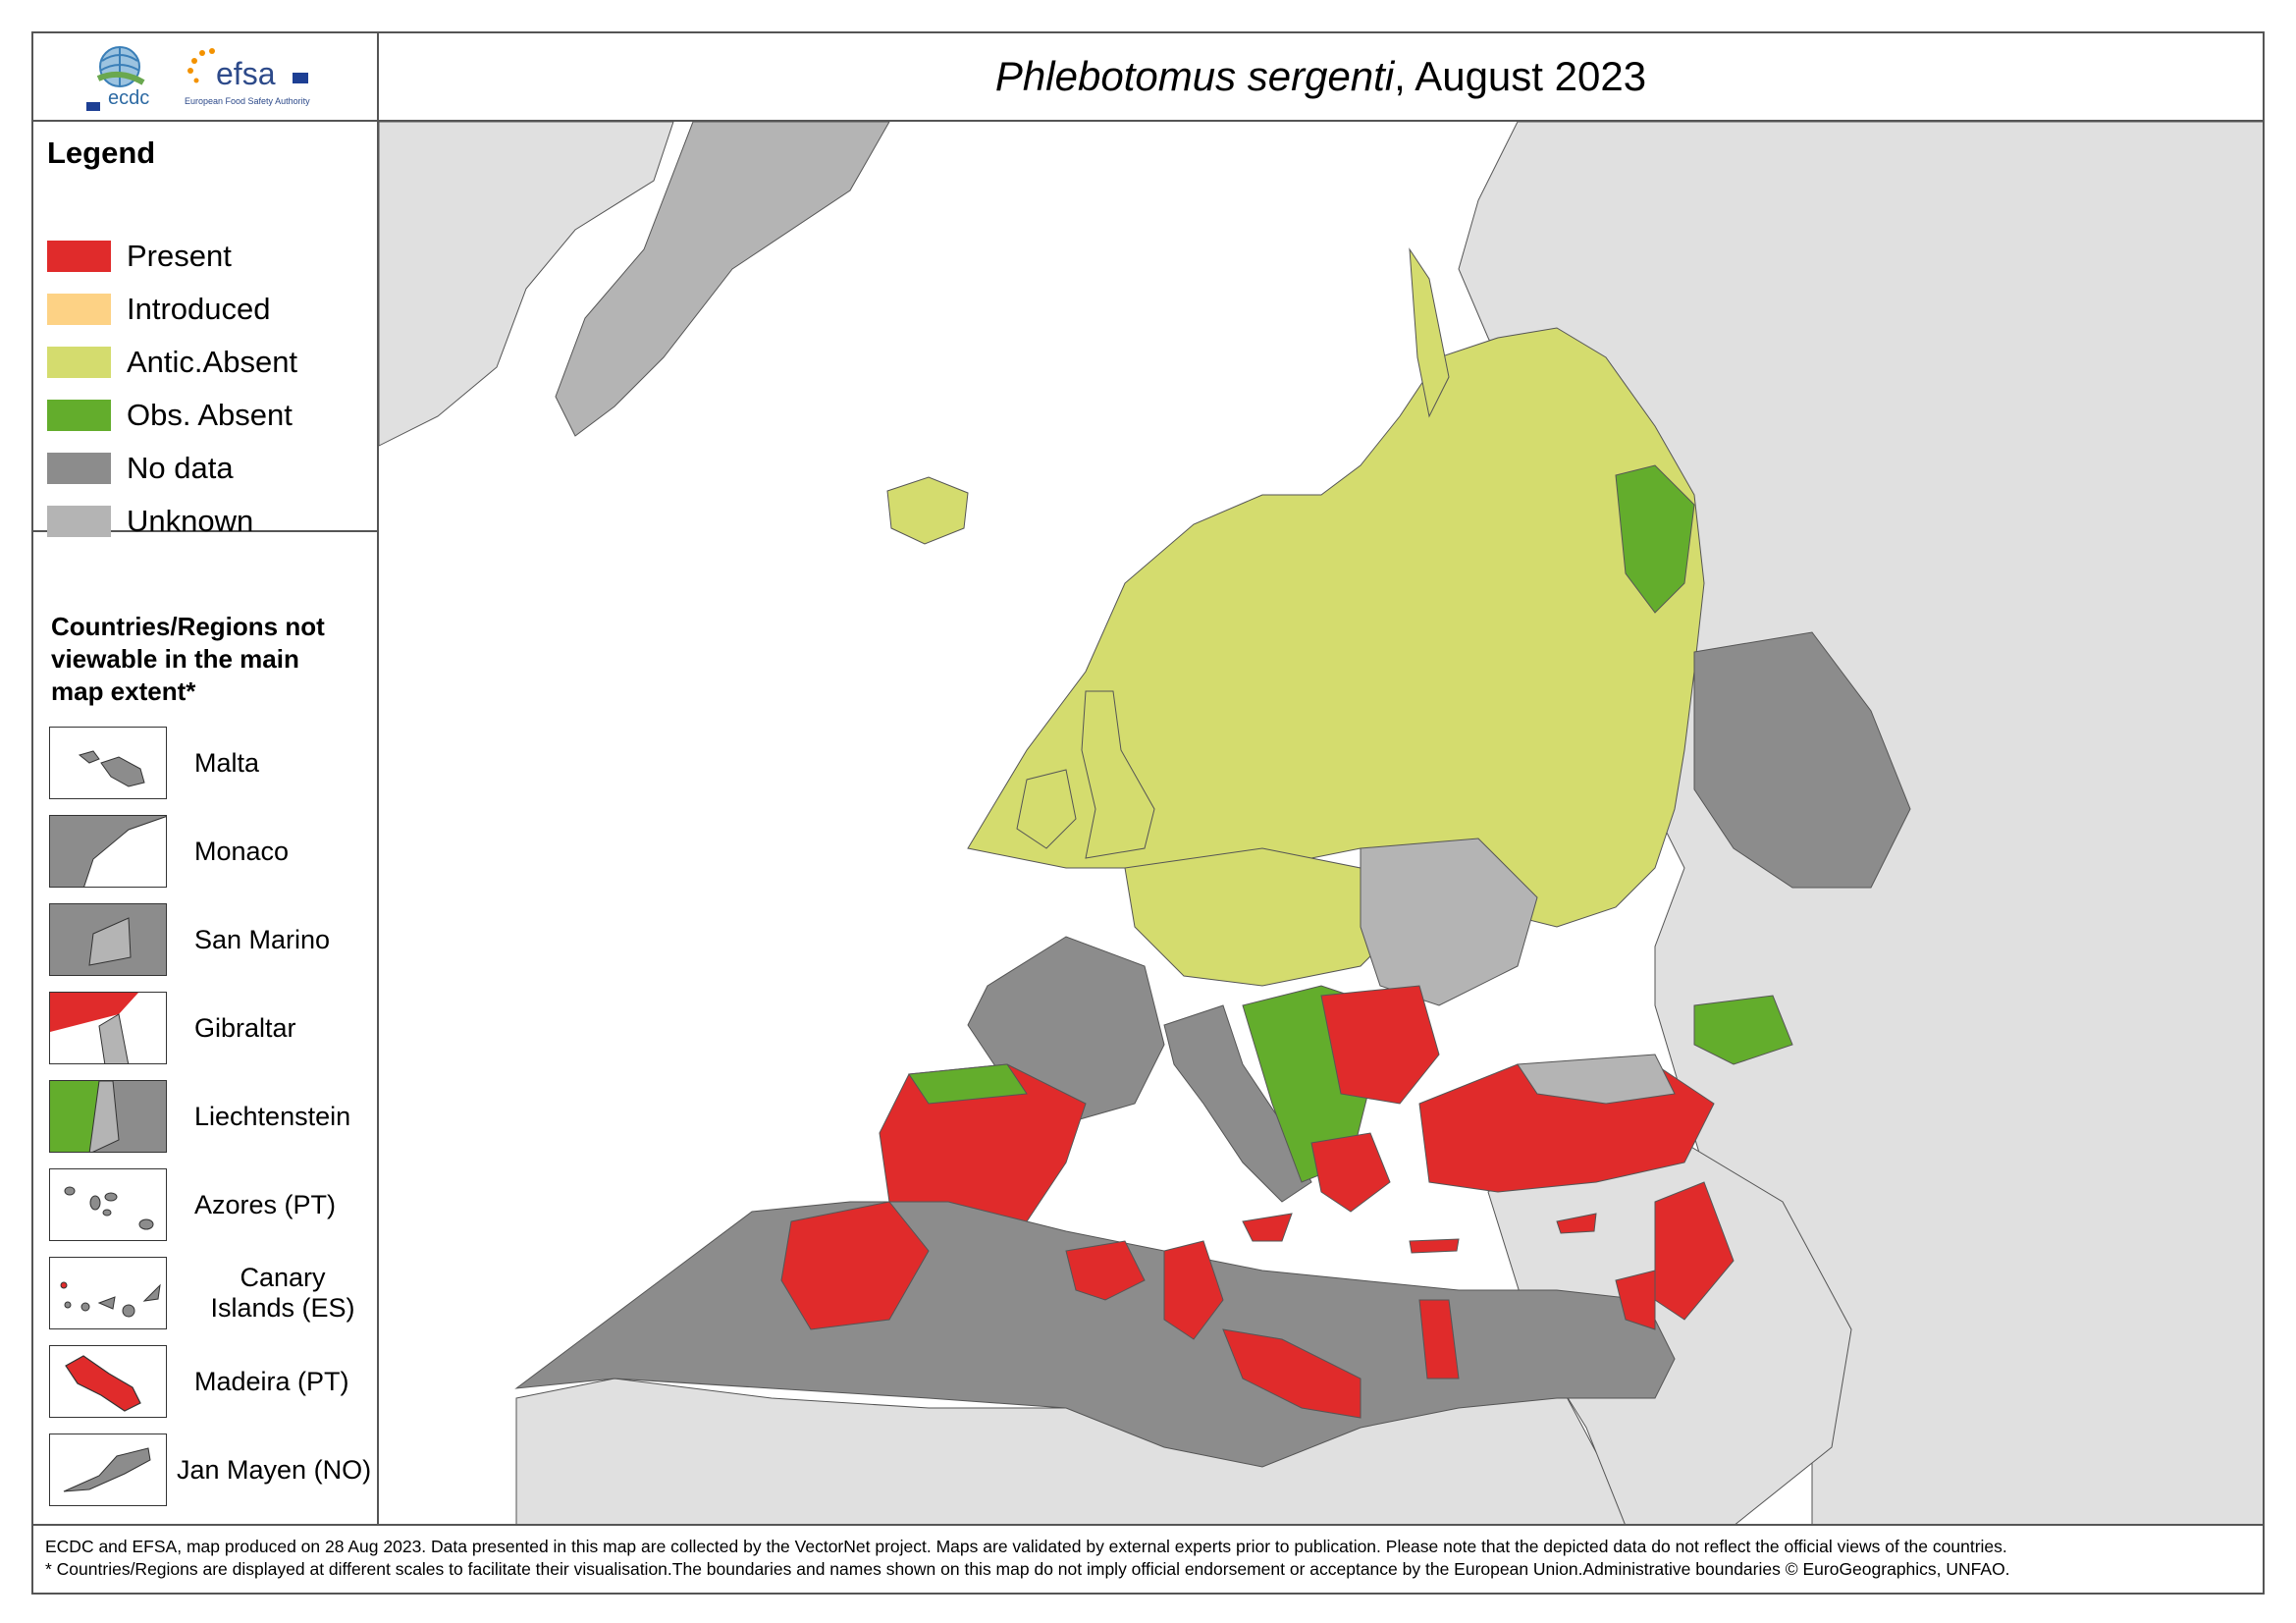  What do you see at coordinates (117, 78) in the screenshot?
I see `ecdc-logo: ecdc` at bounding box center [117, 78].